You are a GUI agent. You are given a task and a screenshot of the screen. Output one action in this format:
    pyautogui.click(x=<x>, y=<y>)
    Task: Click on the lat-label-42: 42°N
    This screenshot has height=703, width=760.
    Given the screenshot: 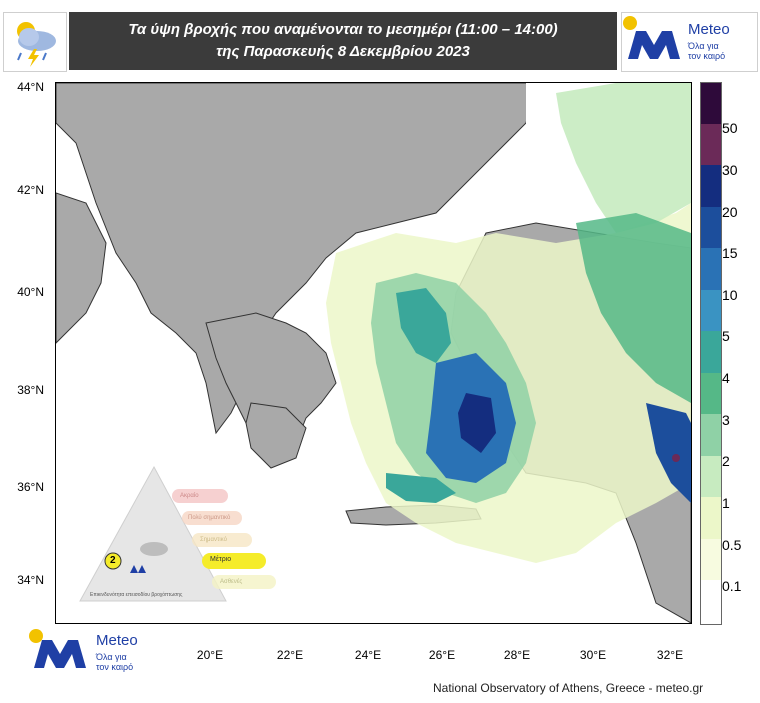 What is the action you would take?
    pyautogui.click(x=30, y=190)
    